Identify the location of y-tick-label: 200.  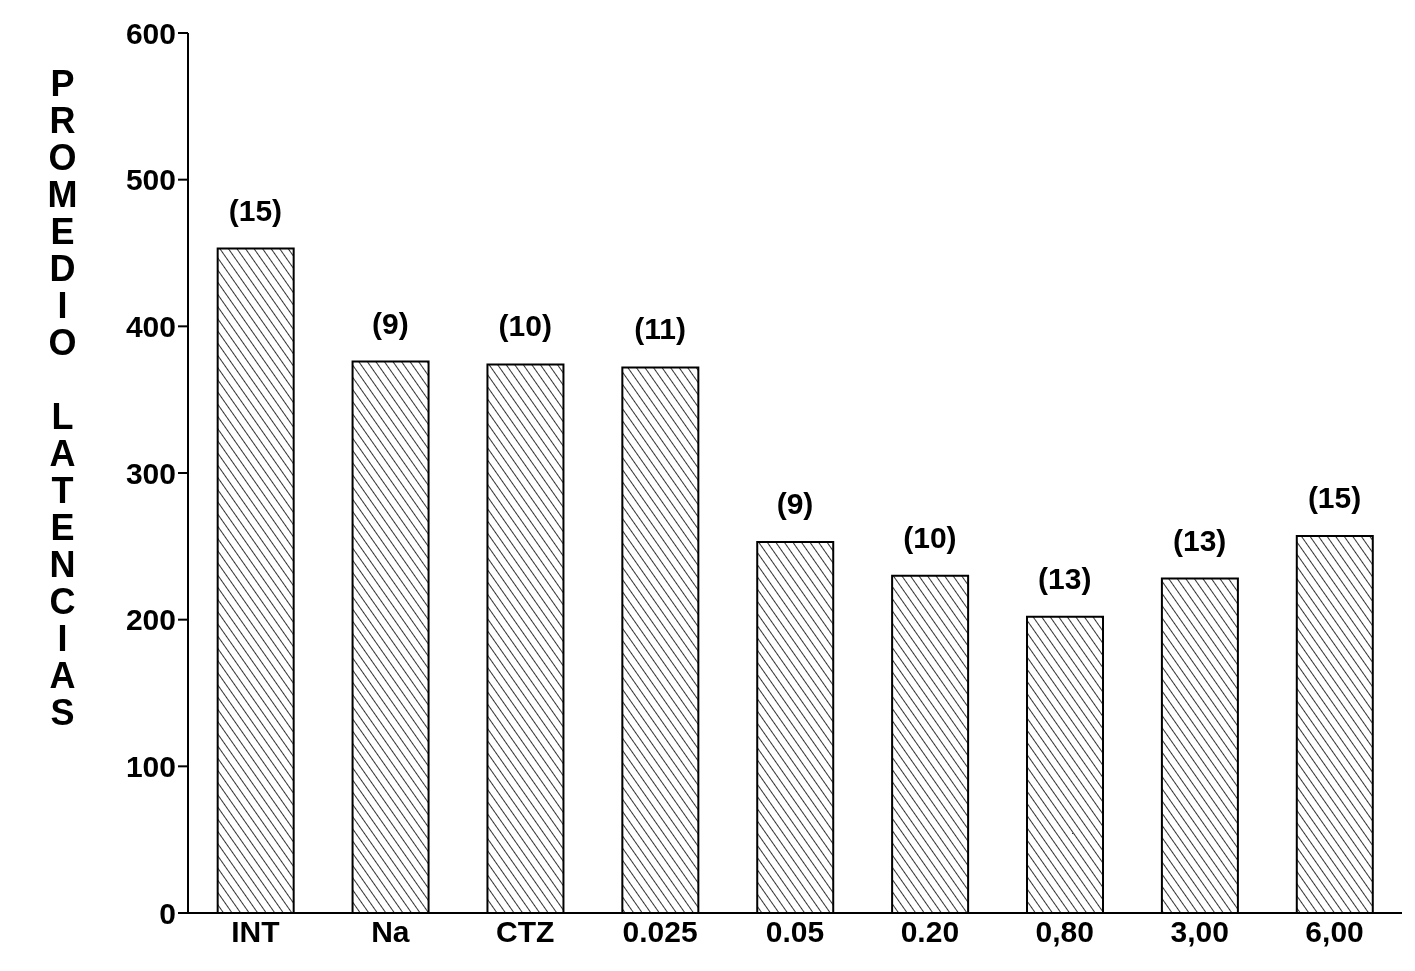
(150, 620).